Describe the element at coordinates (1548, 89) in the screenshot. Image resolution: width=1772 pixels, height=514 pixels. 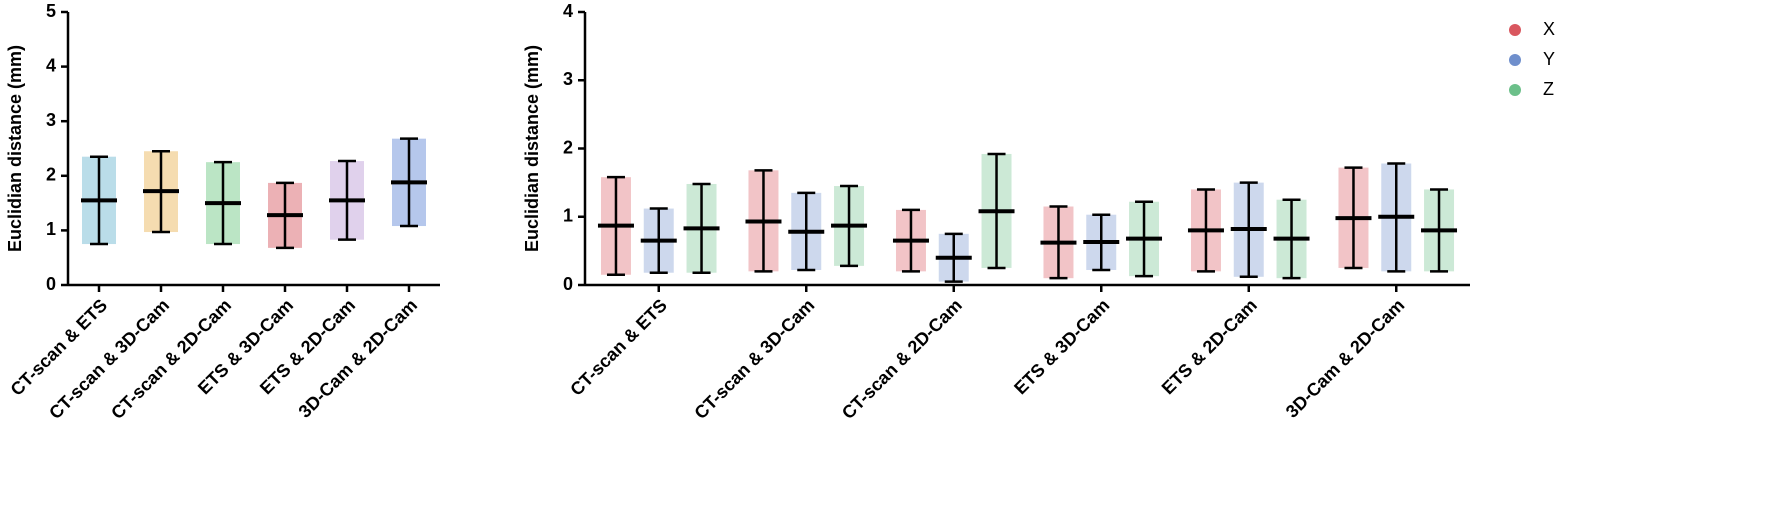
I see `legend-label: Z` at that location.